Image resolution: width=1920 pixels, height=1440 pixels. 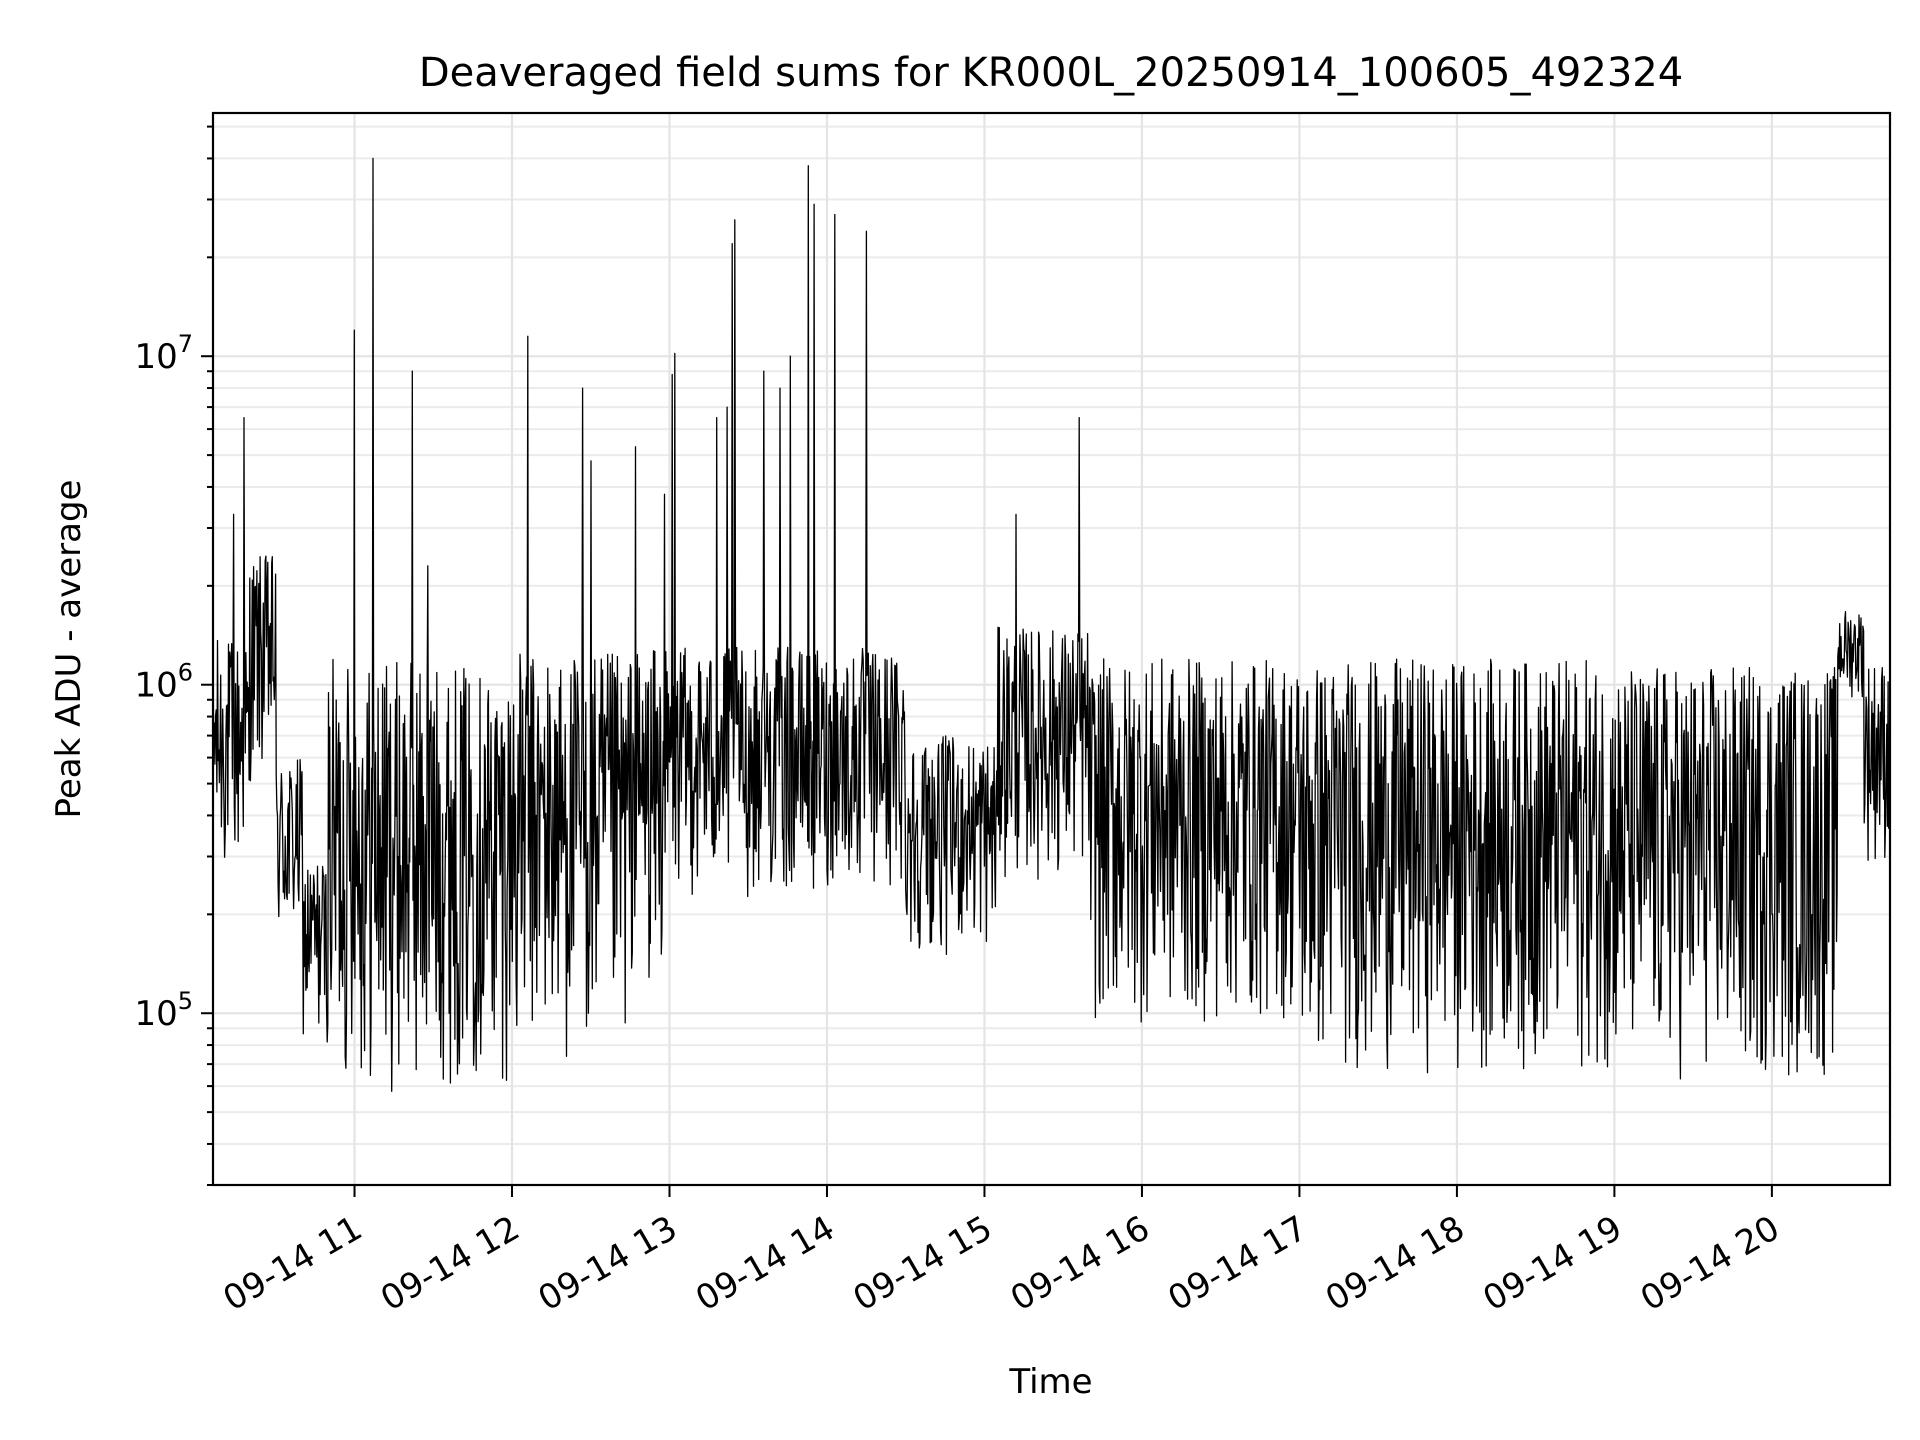 What do you see at coordinates (1395, 1263) in the screenshot?
I see `x-tick-label: 09-14 18` at bounding box center [1395, 1263].